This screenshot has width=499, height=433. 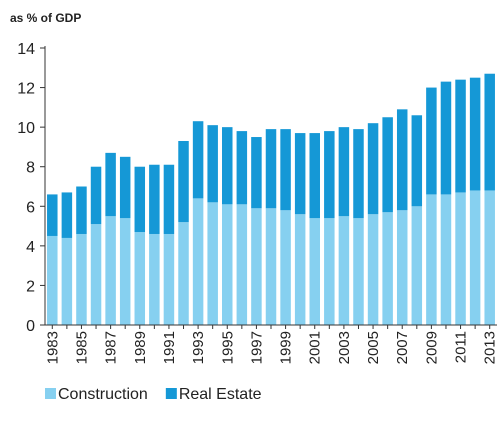 I want to click on x-tick-label: 2011, so click(x=461, y=347).